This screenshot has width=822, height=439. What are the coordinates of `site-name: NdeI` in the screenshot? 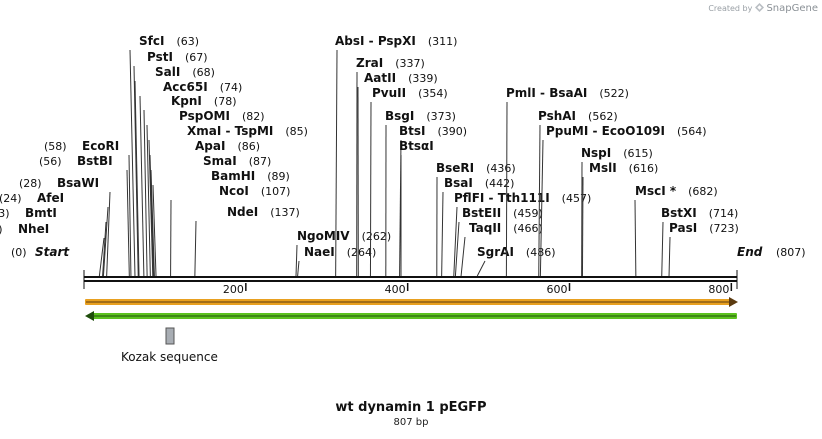 It's located at (242, 212).